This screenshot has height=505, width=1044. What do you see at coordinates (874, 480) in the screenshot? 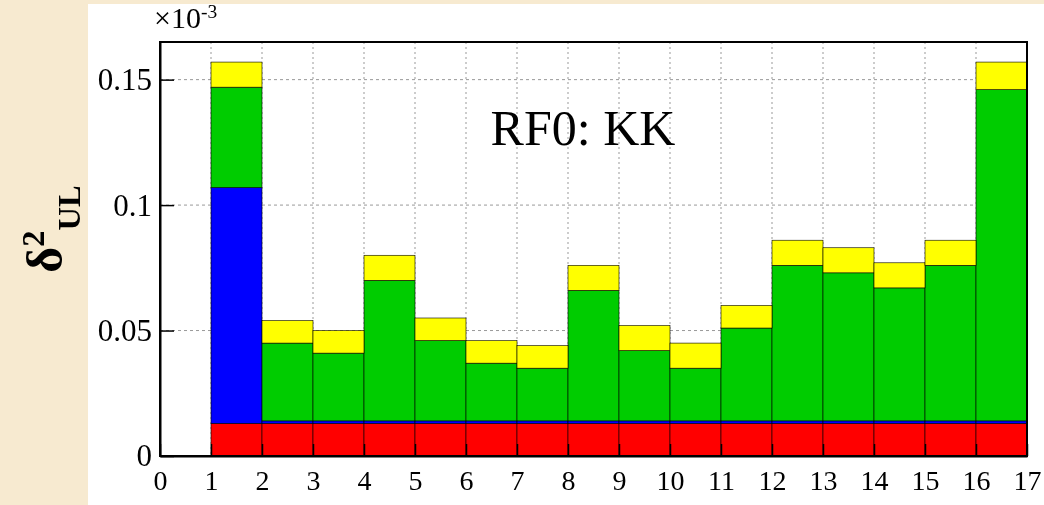
I see `x-tick-label: 14` at bounding box center [874, 480].